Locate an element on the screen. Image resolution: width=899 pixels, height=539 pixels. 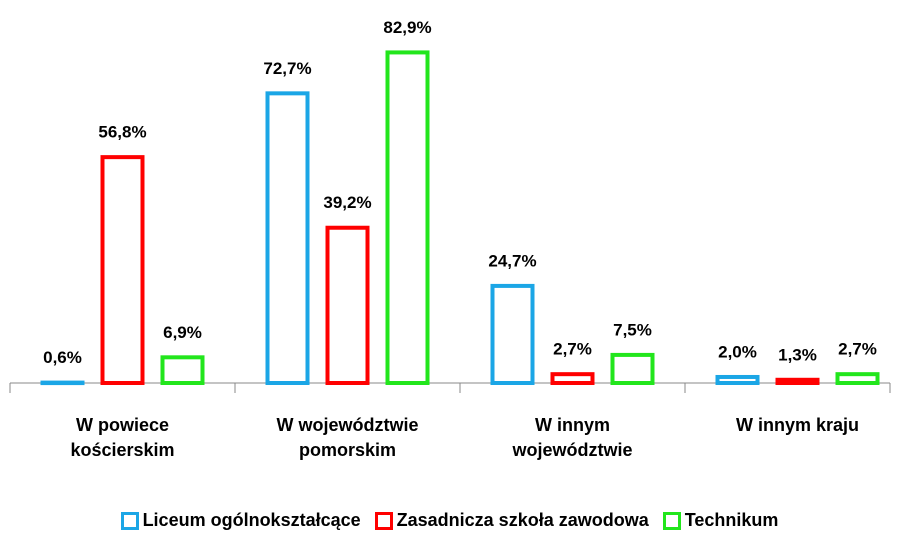
data-label: 6,9% is located at coordinates (182, 332).